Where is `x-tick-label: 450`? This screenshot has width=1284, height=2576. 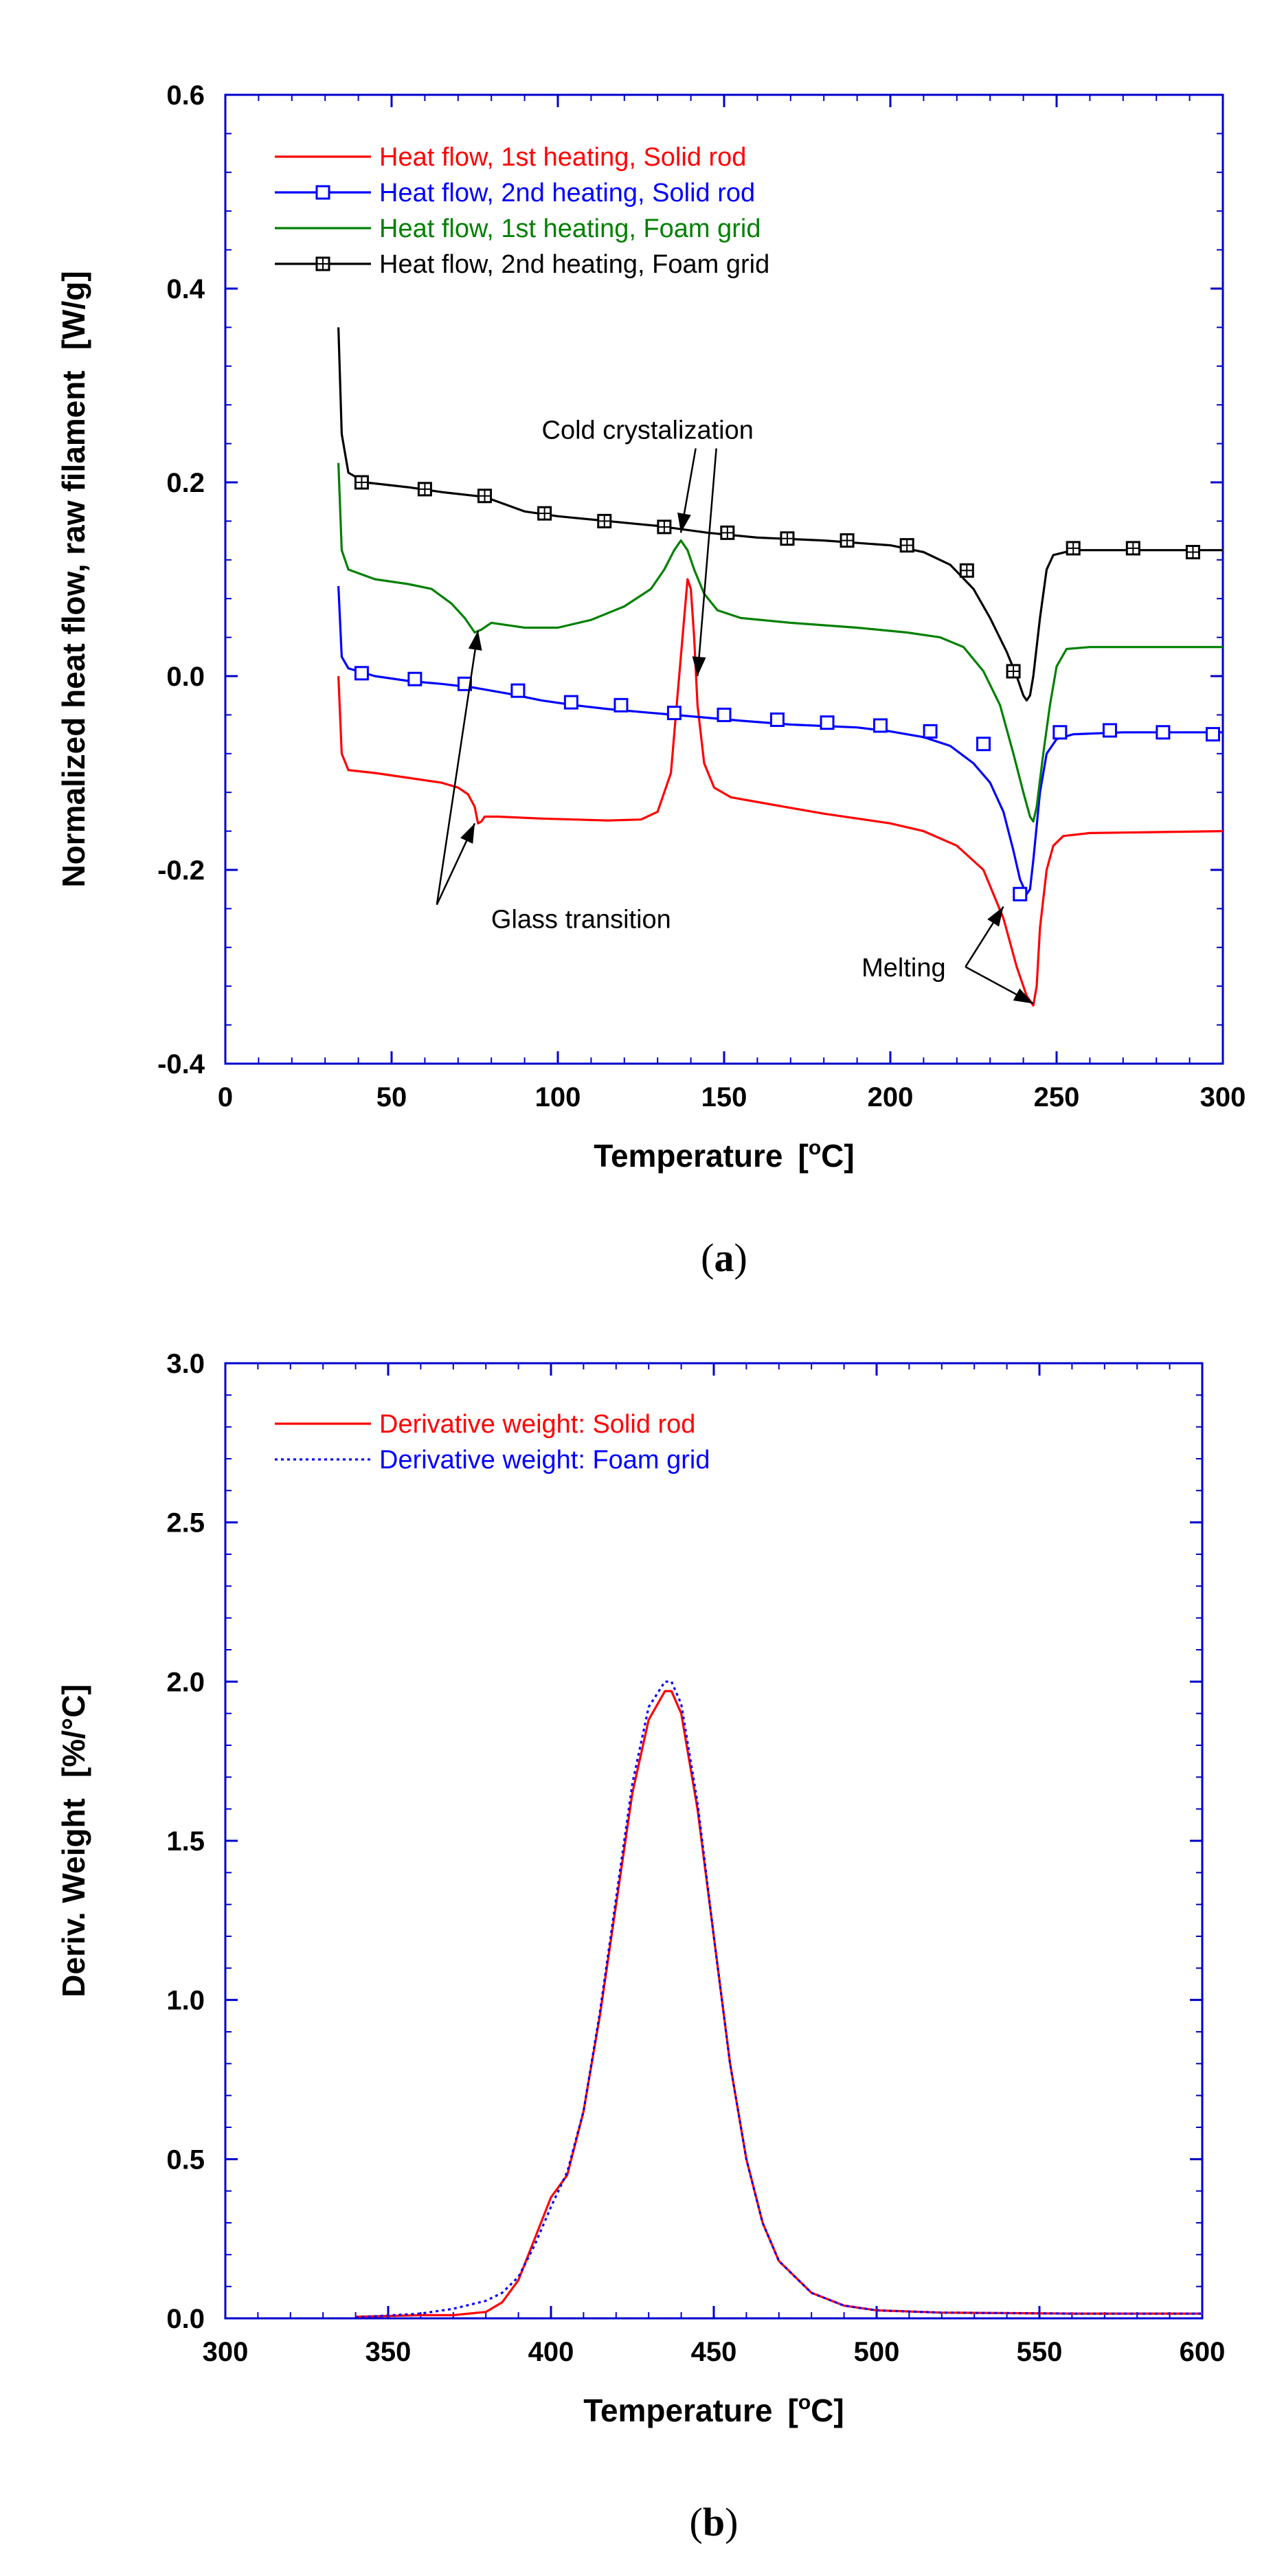 x-tick-label: 450 is located at coordinates (714, 2352).